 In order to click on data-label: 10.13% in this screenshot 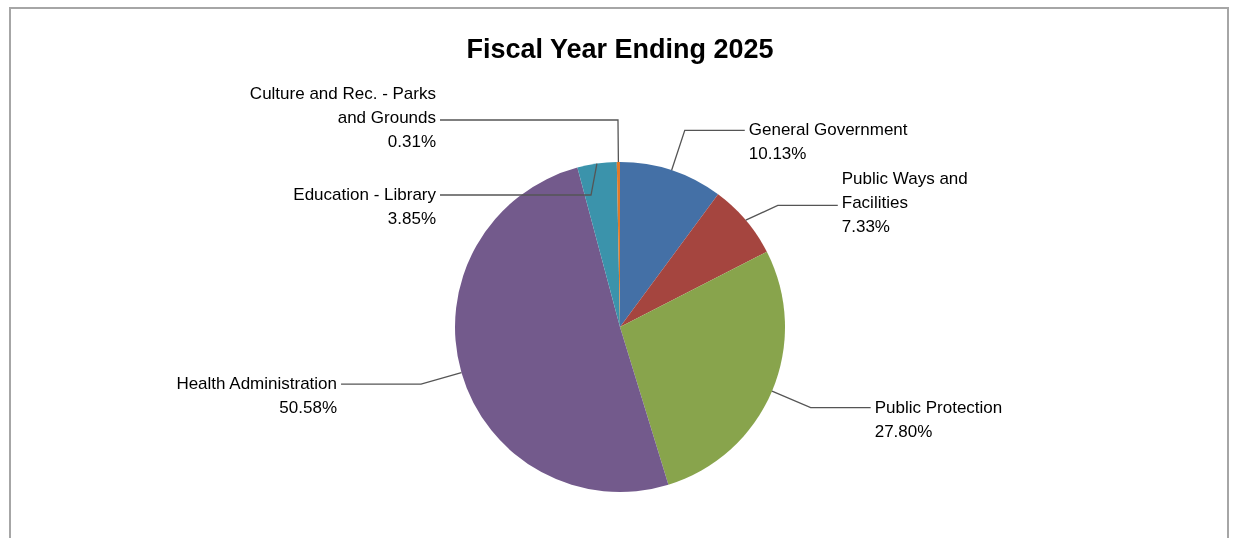, I will do `click(777, 154)`.